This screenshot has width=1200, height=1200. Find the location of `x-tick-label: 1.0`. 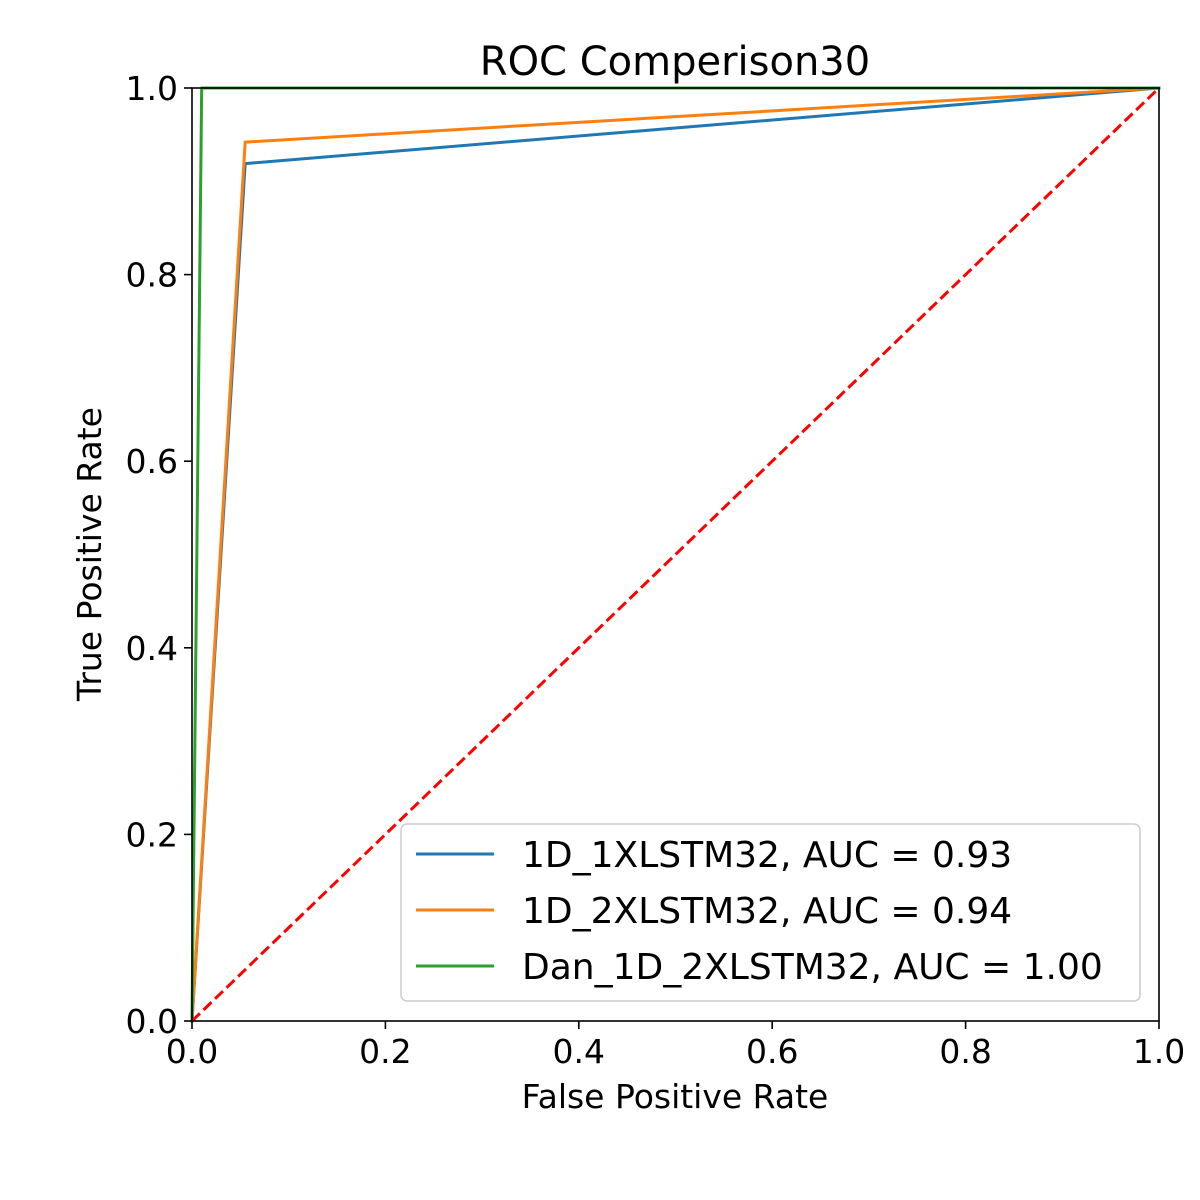

x-tick-label: 1.0 is located at coordinates (1159, 1051).